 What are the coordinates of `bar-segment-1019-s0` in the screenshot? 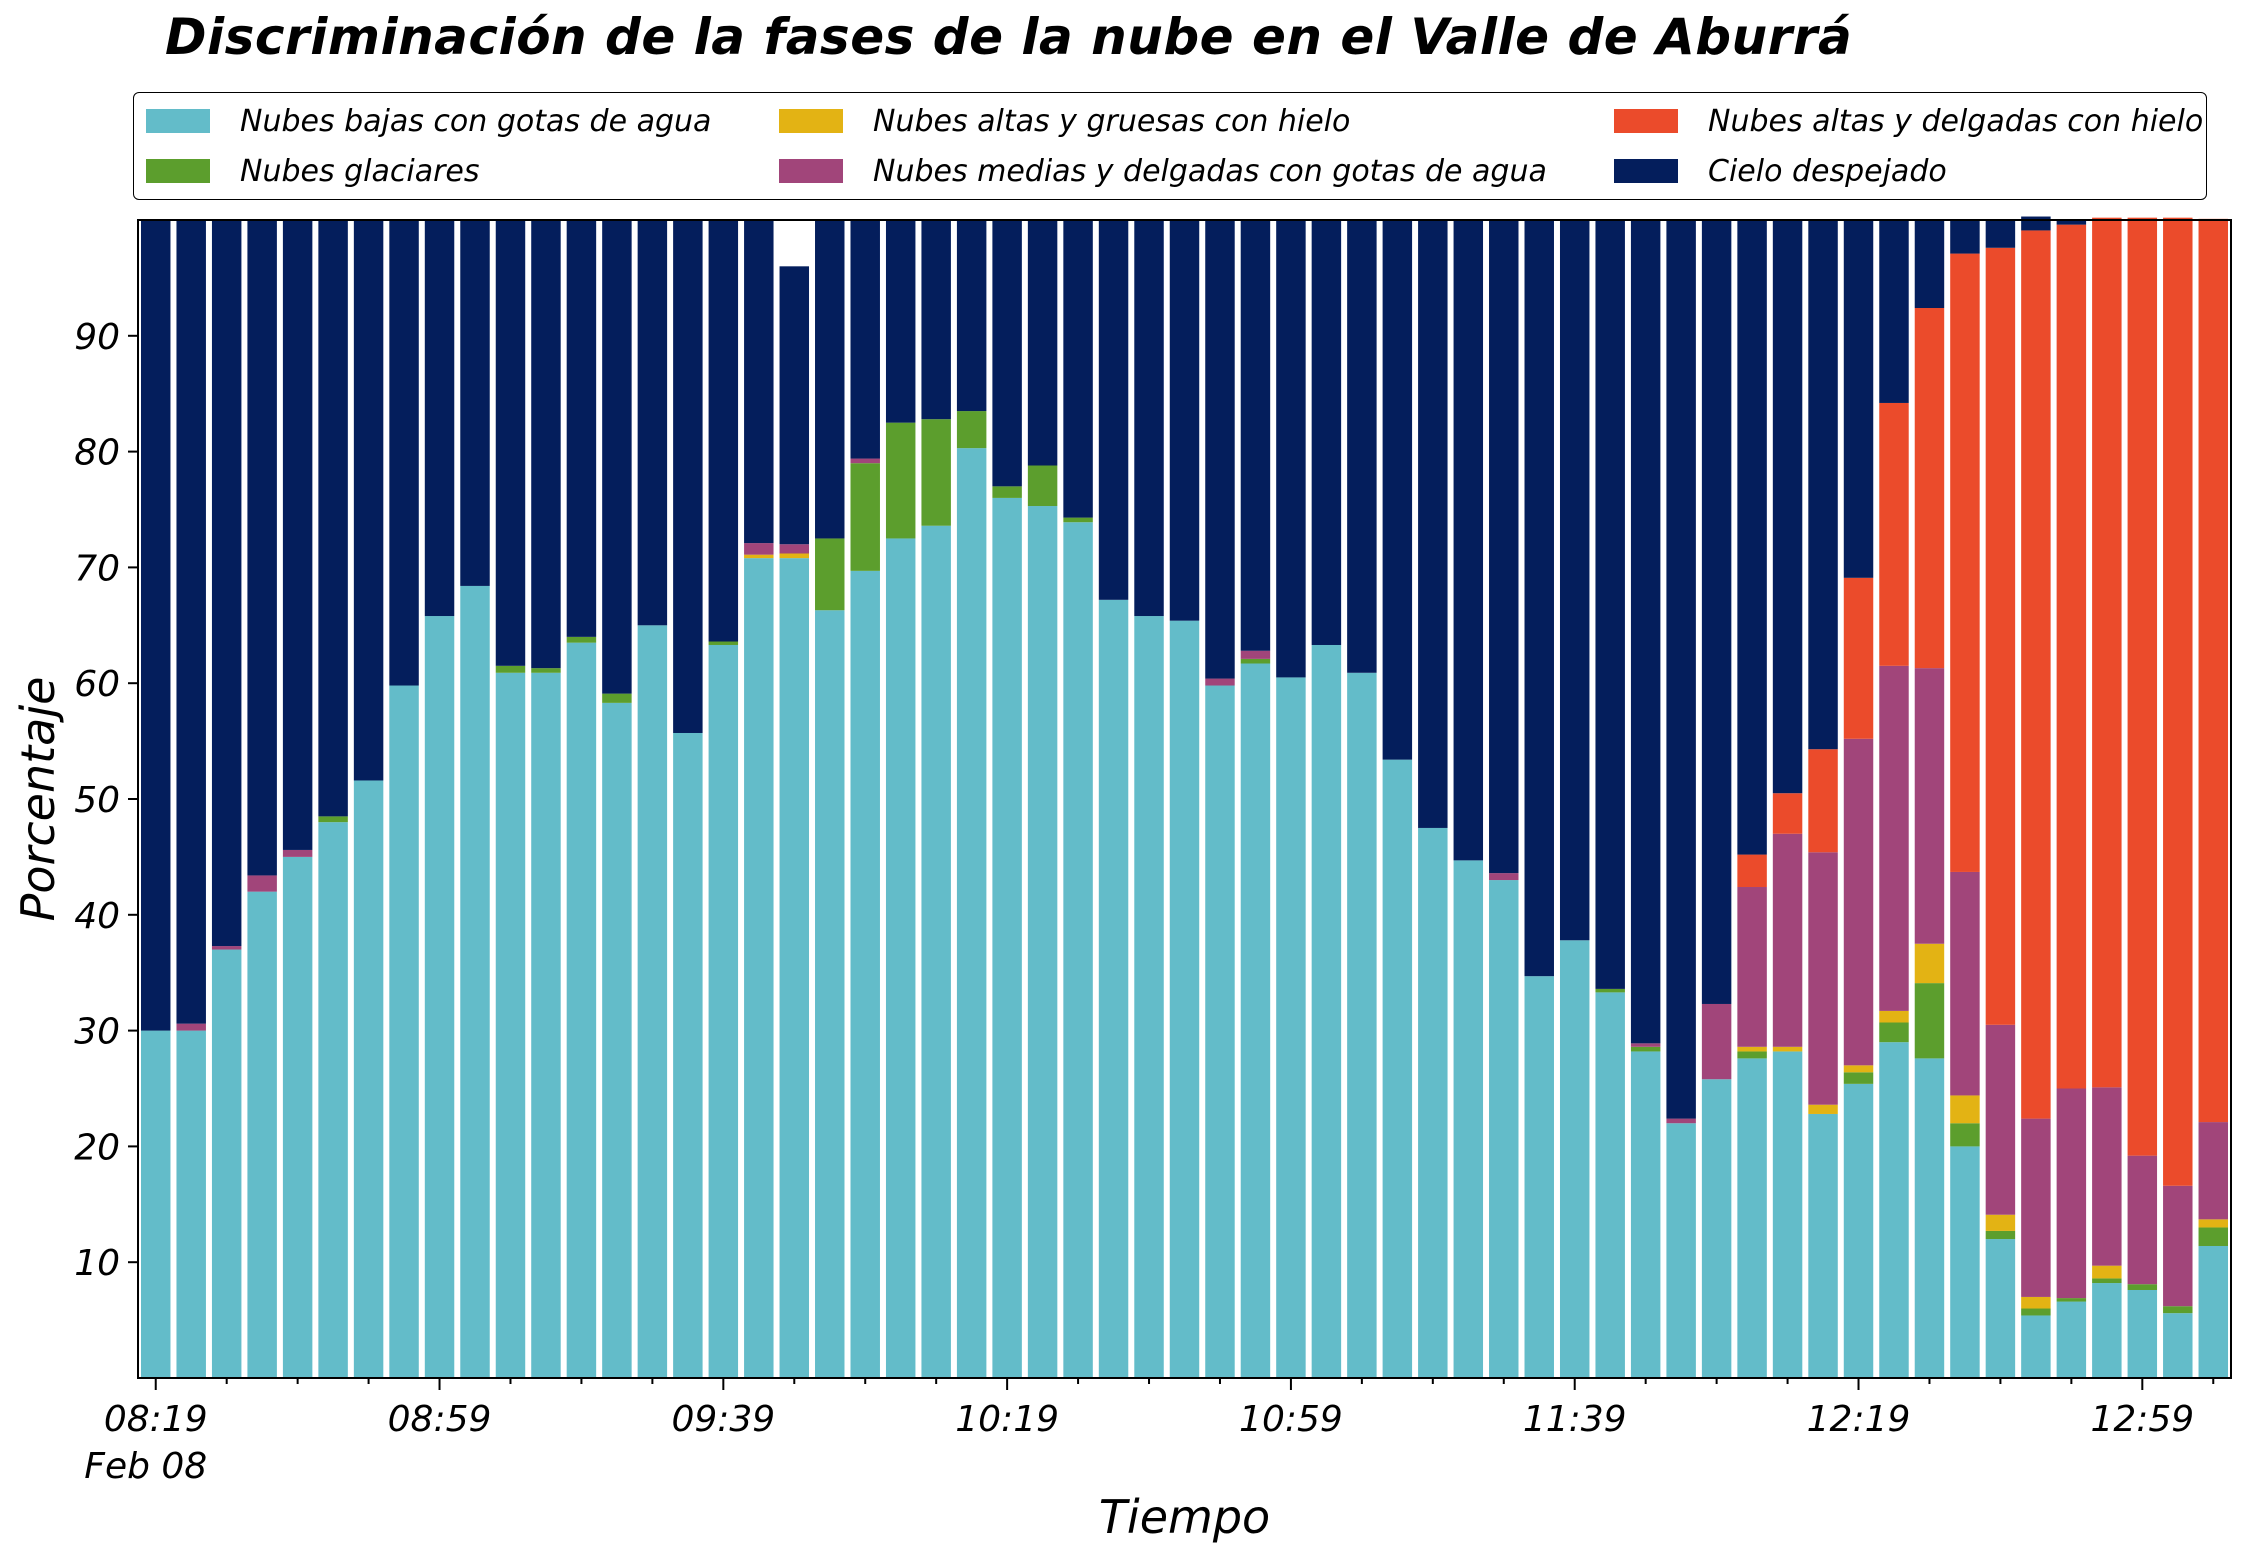 It's located at (1007, 937).